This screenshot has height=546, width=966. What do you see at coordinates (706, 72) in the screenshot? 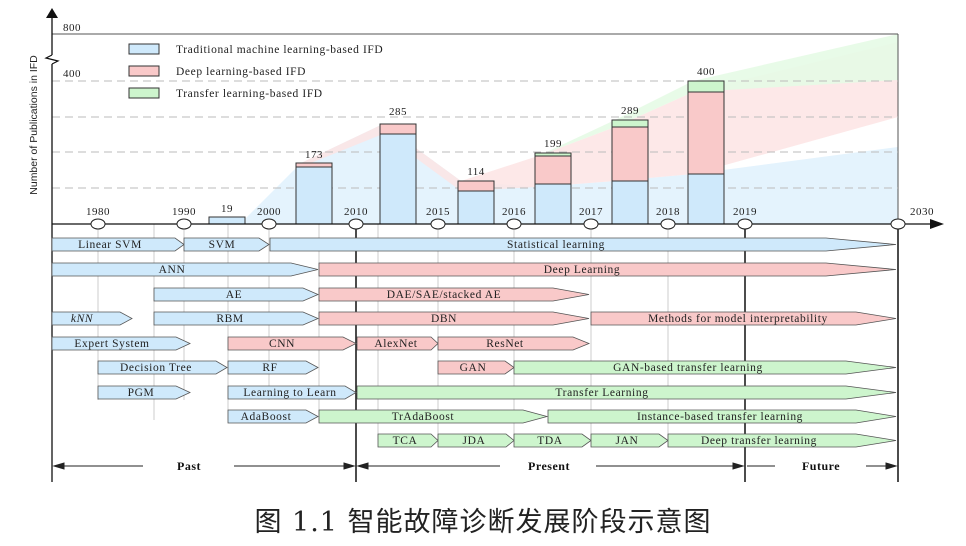
I see `bar-total-label: 400` at bounding box center [706, 72].